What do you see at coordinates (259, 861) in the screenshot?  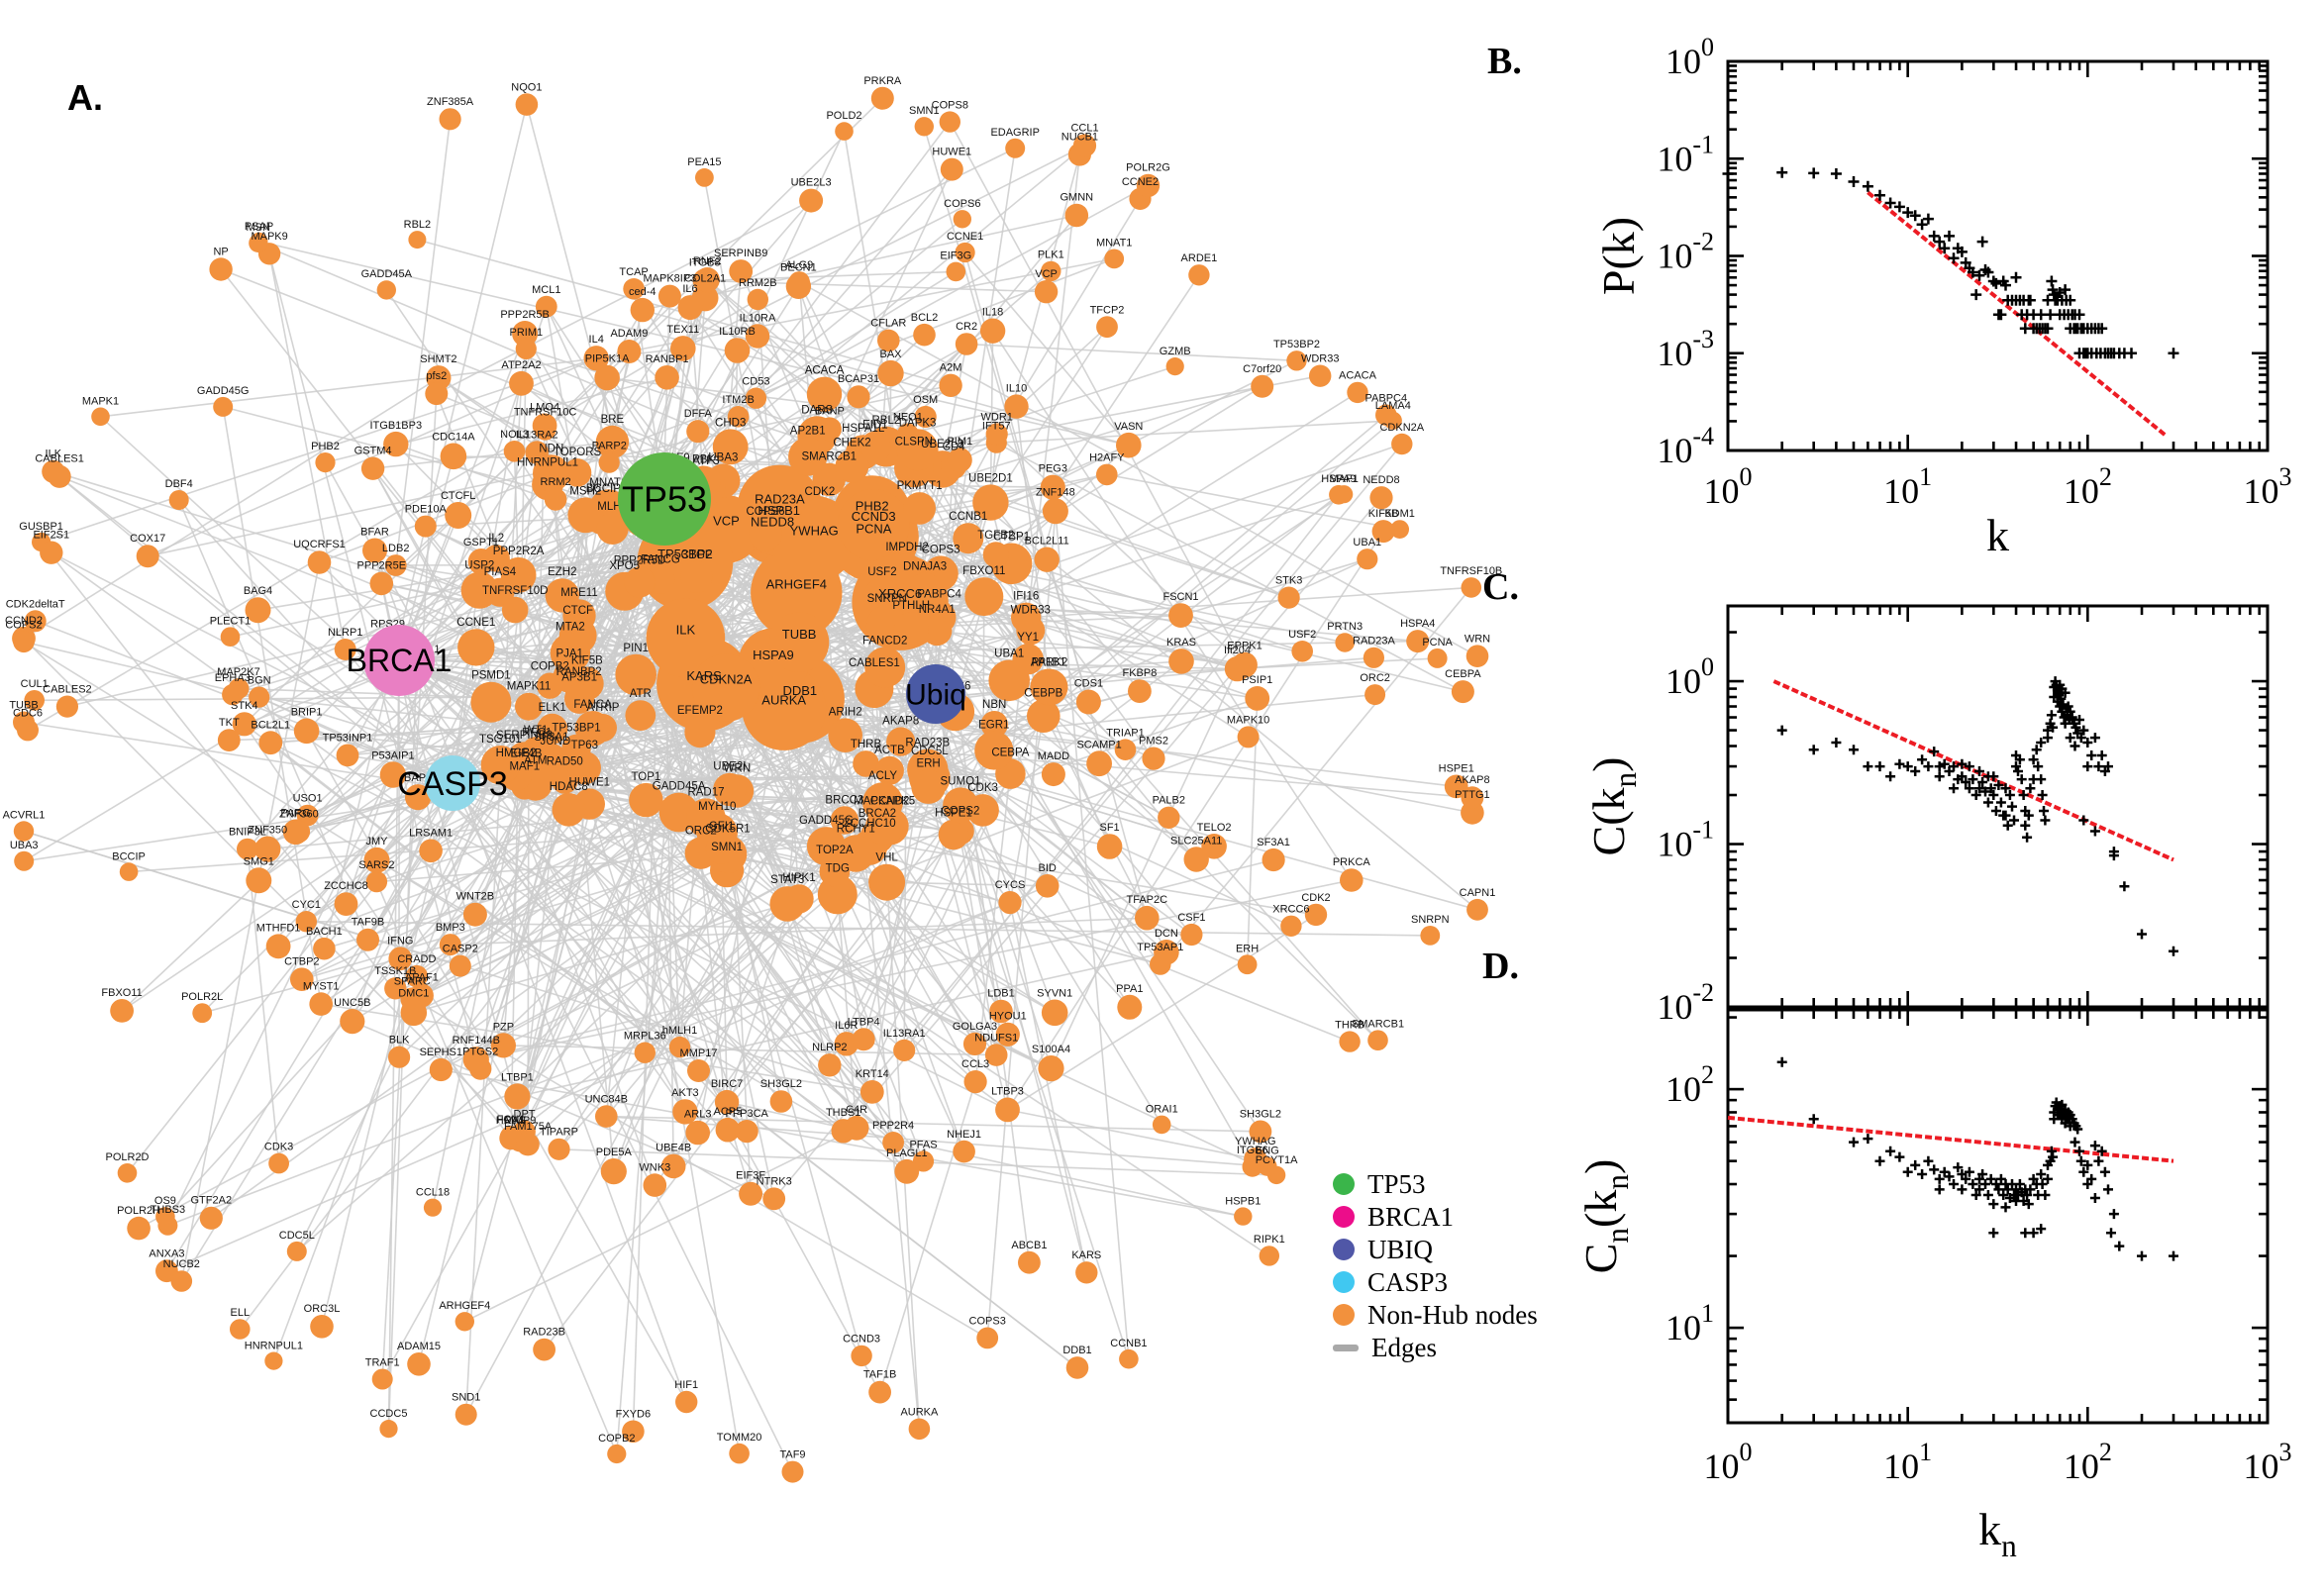 I see `gene-node-label: SMG1` at bounding box center [259, 861].